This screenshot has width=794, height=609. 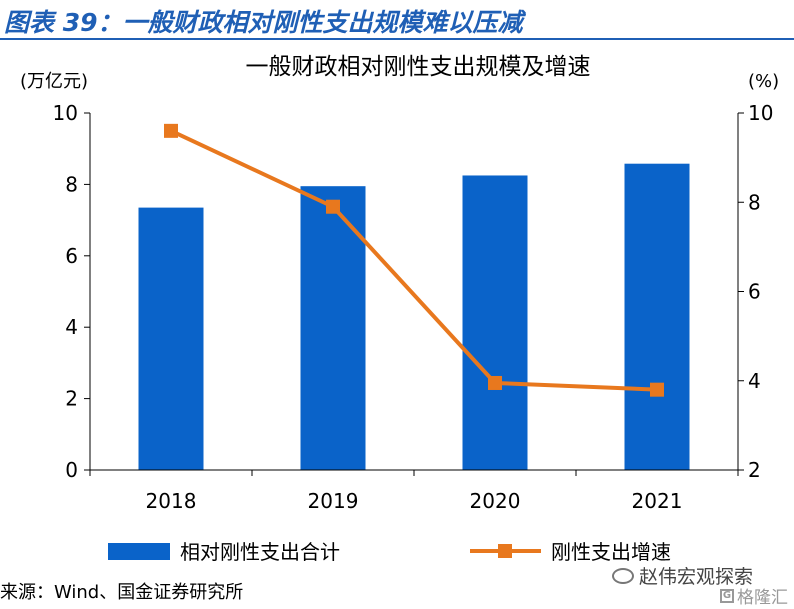 What do you see at coordinates (762, 598) in the screenshot?
I see `watermark-text: 格隆汇` at bounding box center [762, 598].